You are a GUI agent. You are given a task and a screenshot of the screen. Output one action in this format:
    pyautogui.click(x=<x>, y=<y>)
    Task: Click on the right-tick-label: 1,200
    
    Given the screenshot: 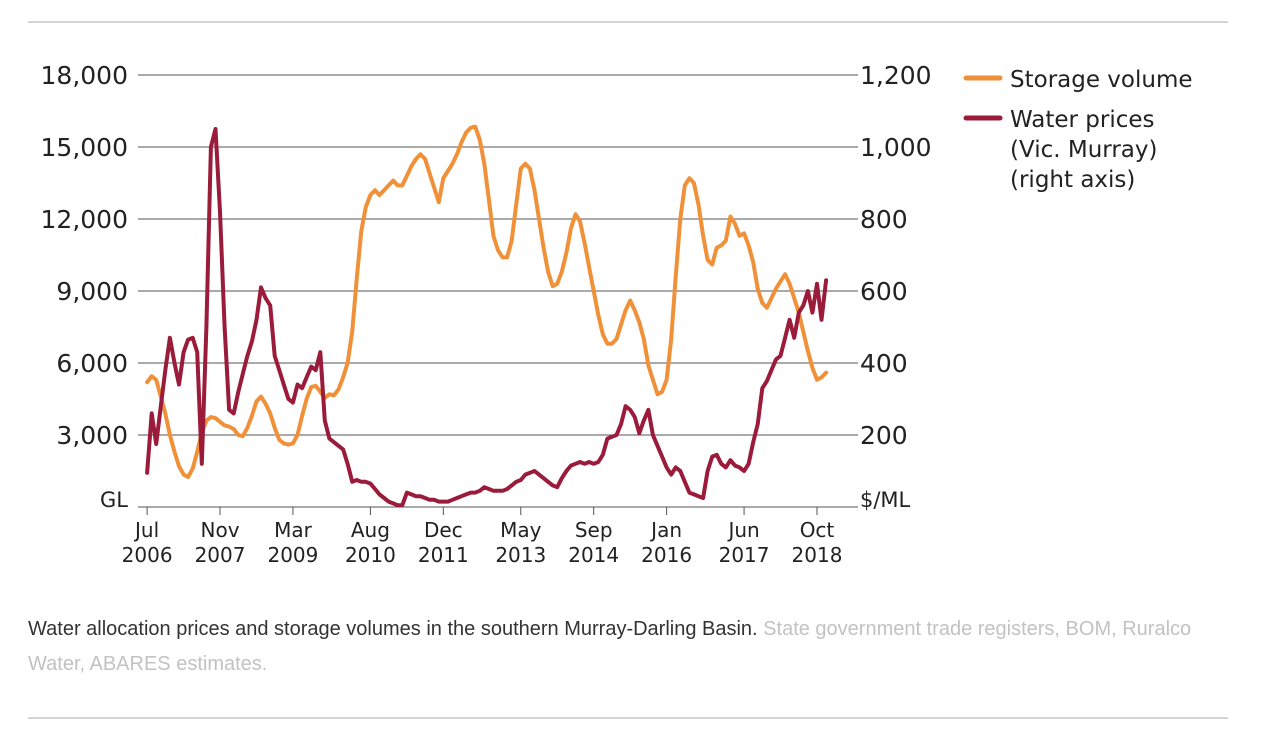 What is the action you would take?
    pyautogui.click(x=896, y=75)
    